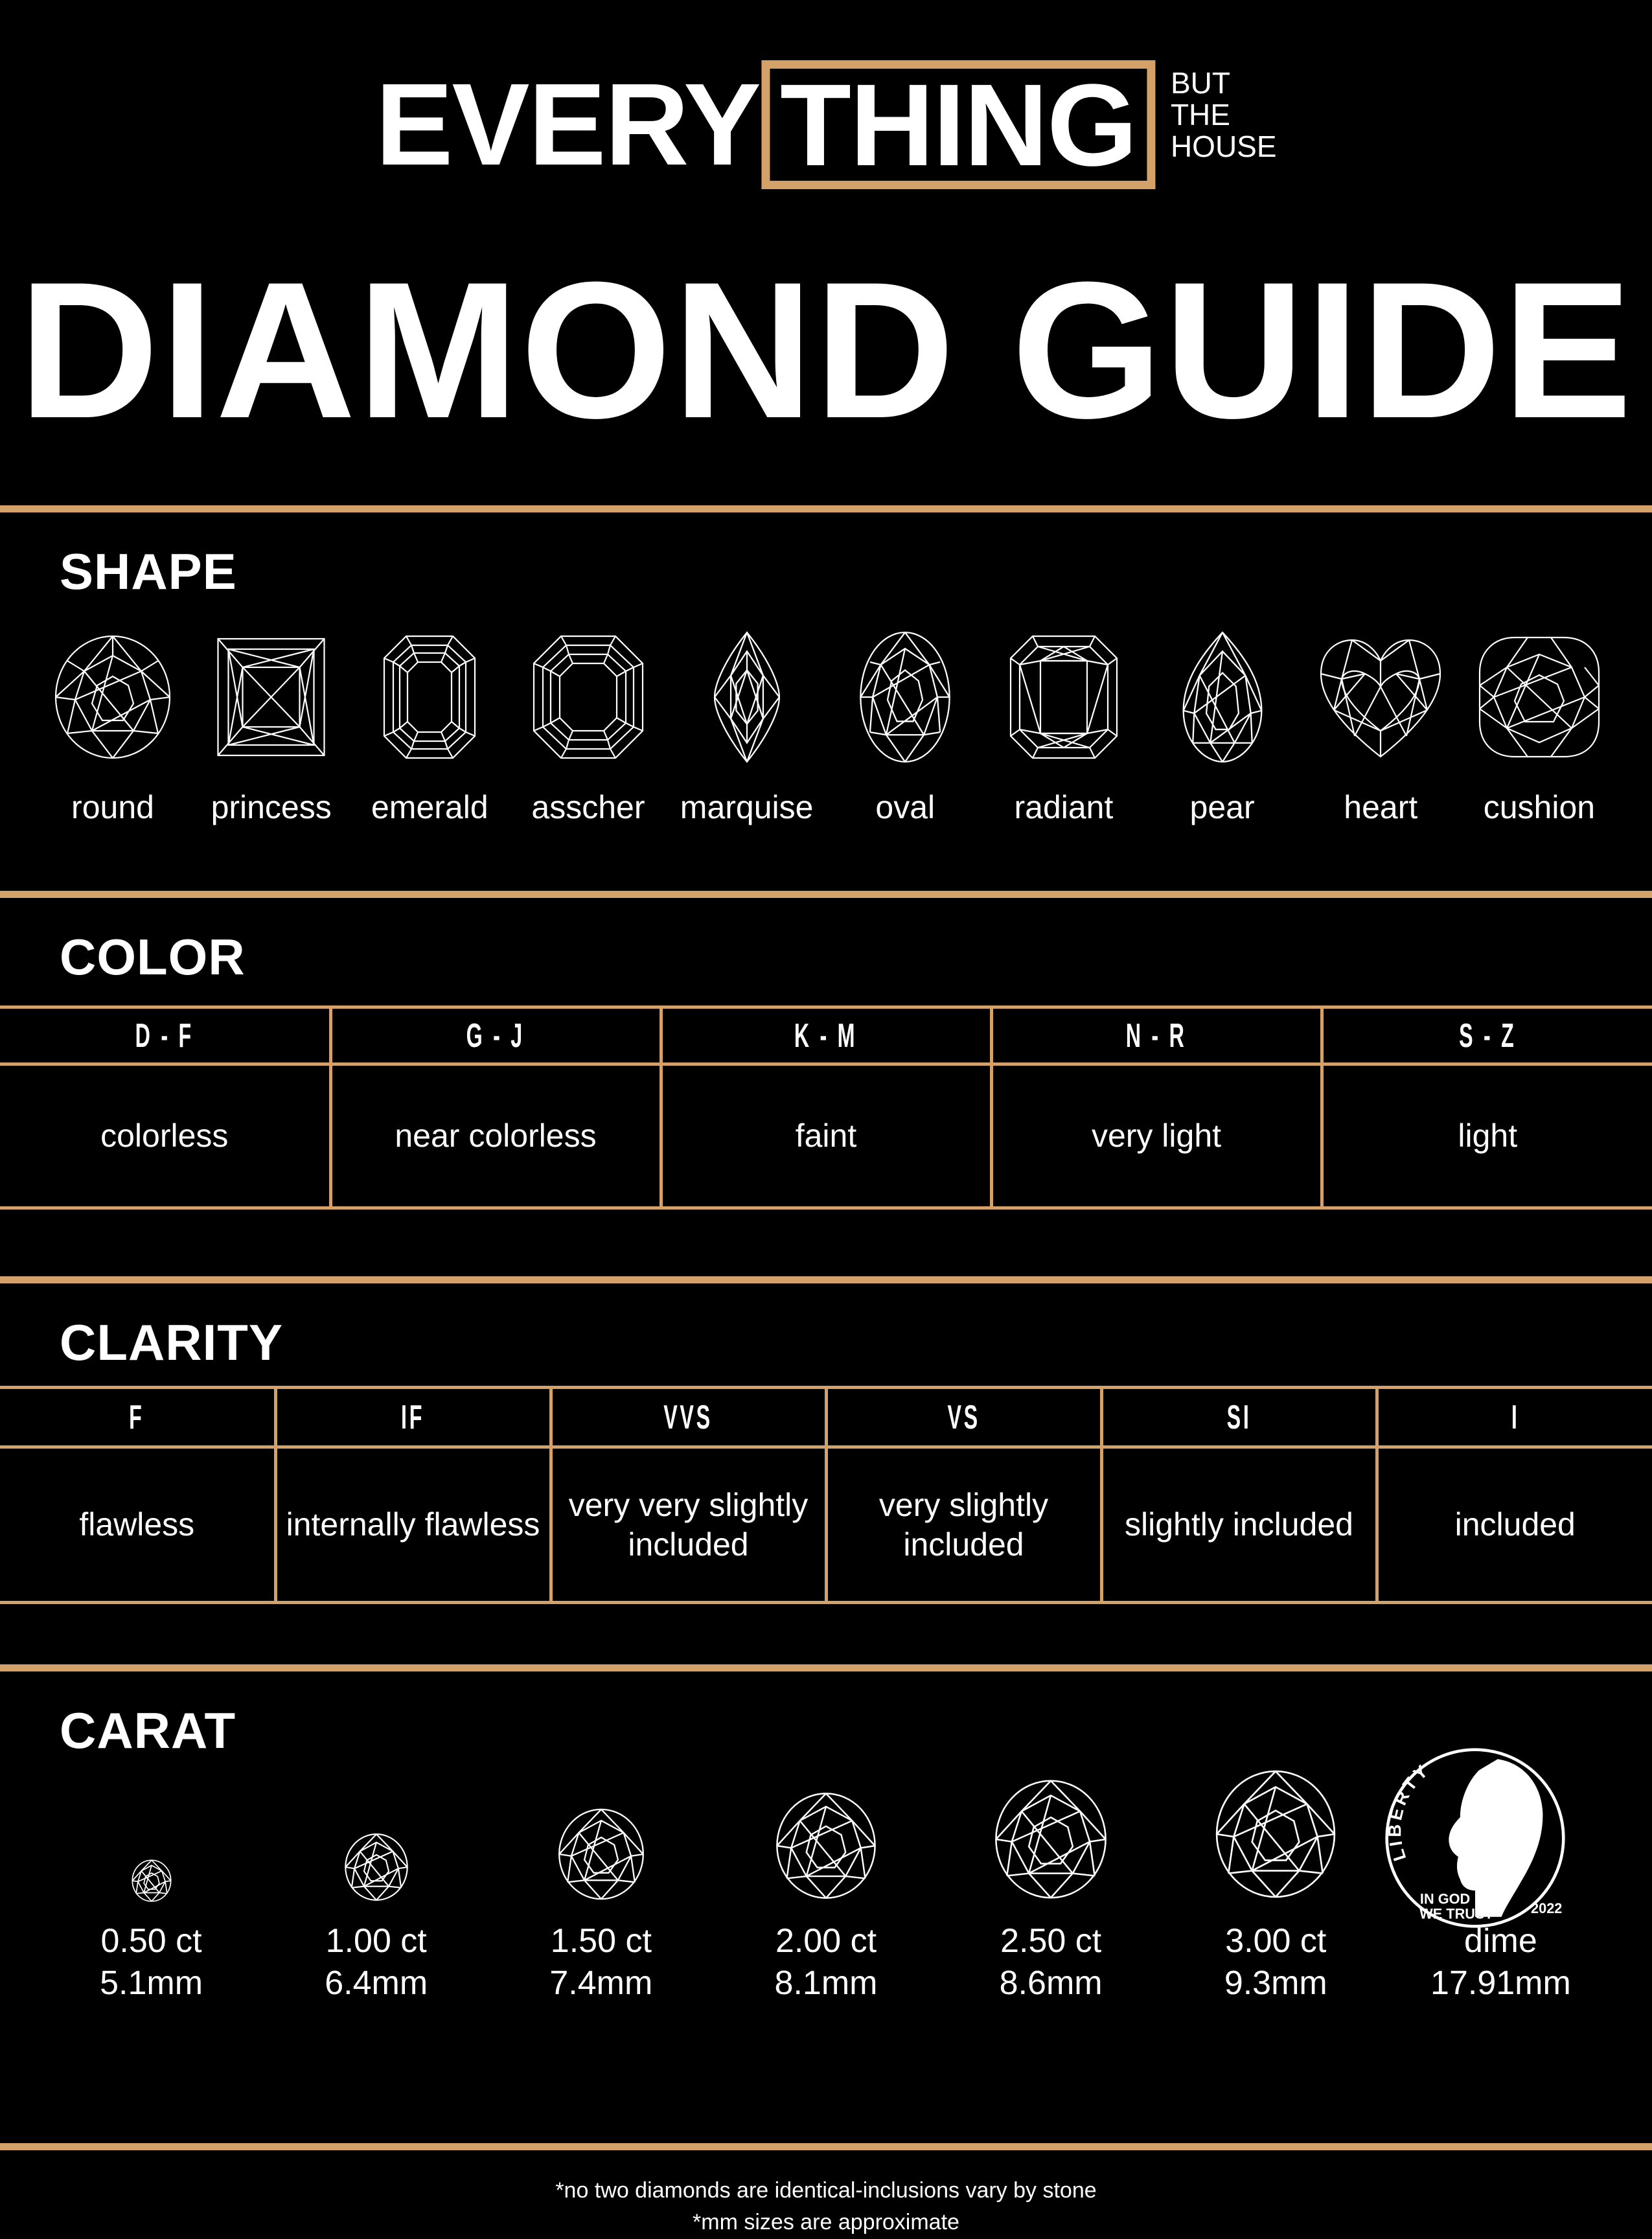  I want to click on shape-item-radiant: radiant, so click(1064, 724).